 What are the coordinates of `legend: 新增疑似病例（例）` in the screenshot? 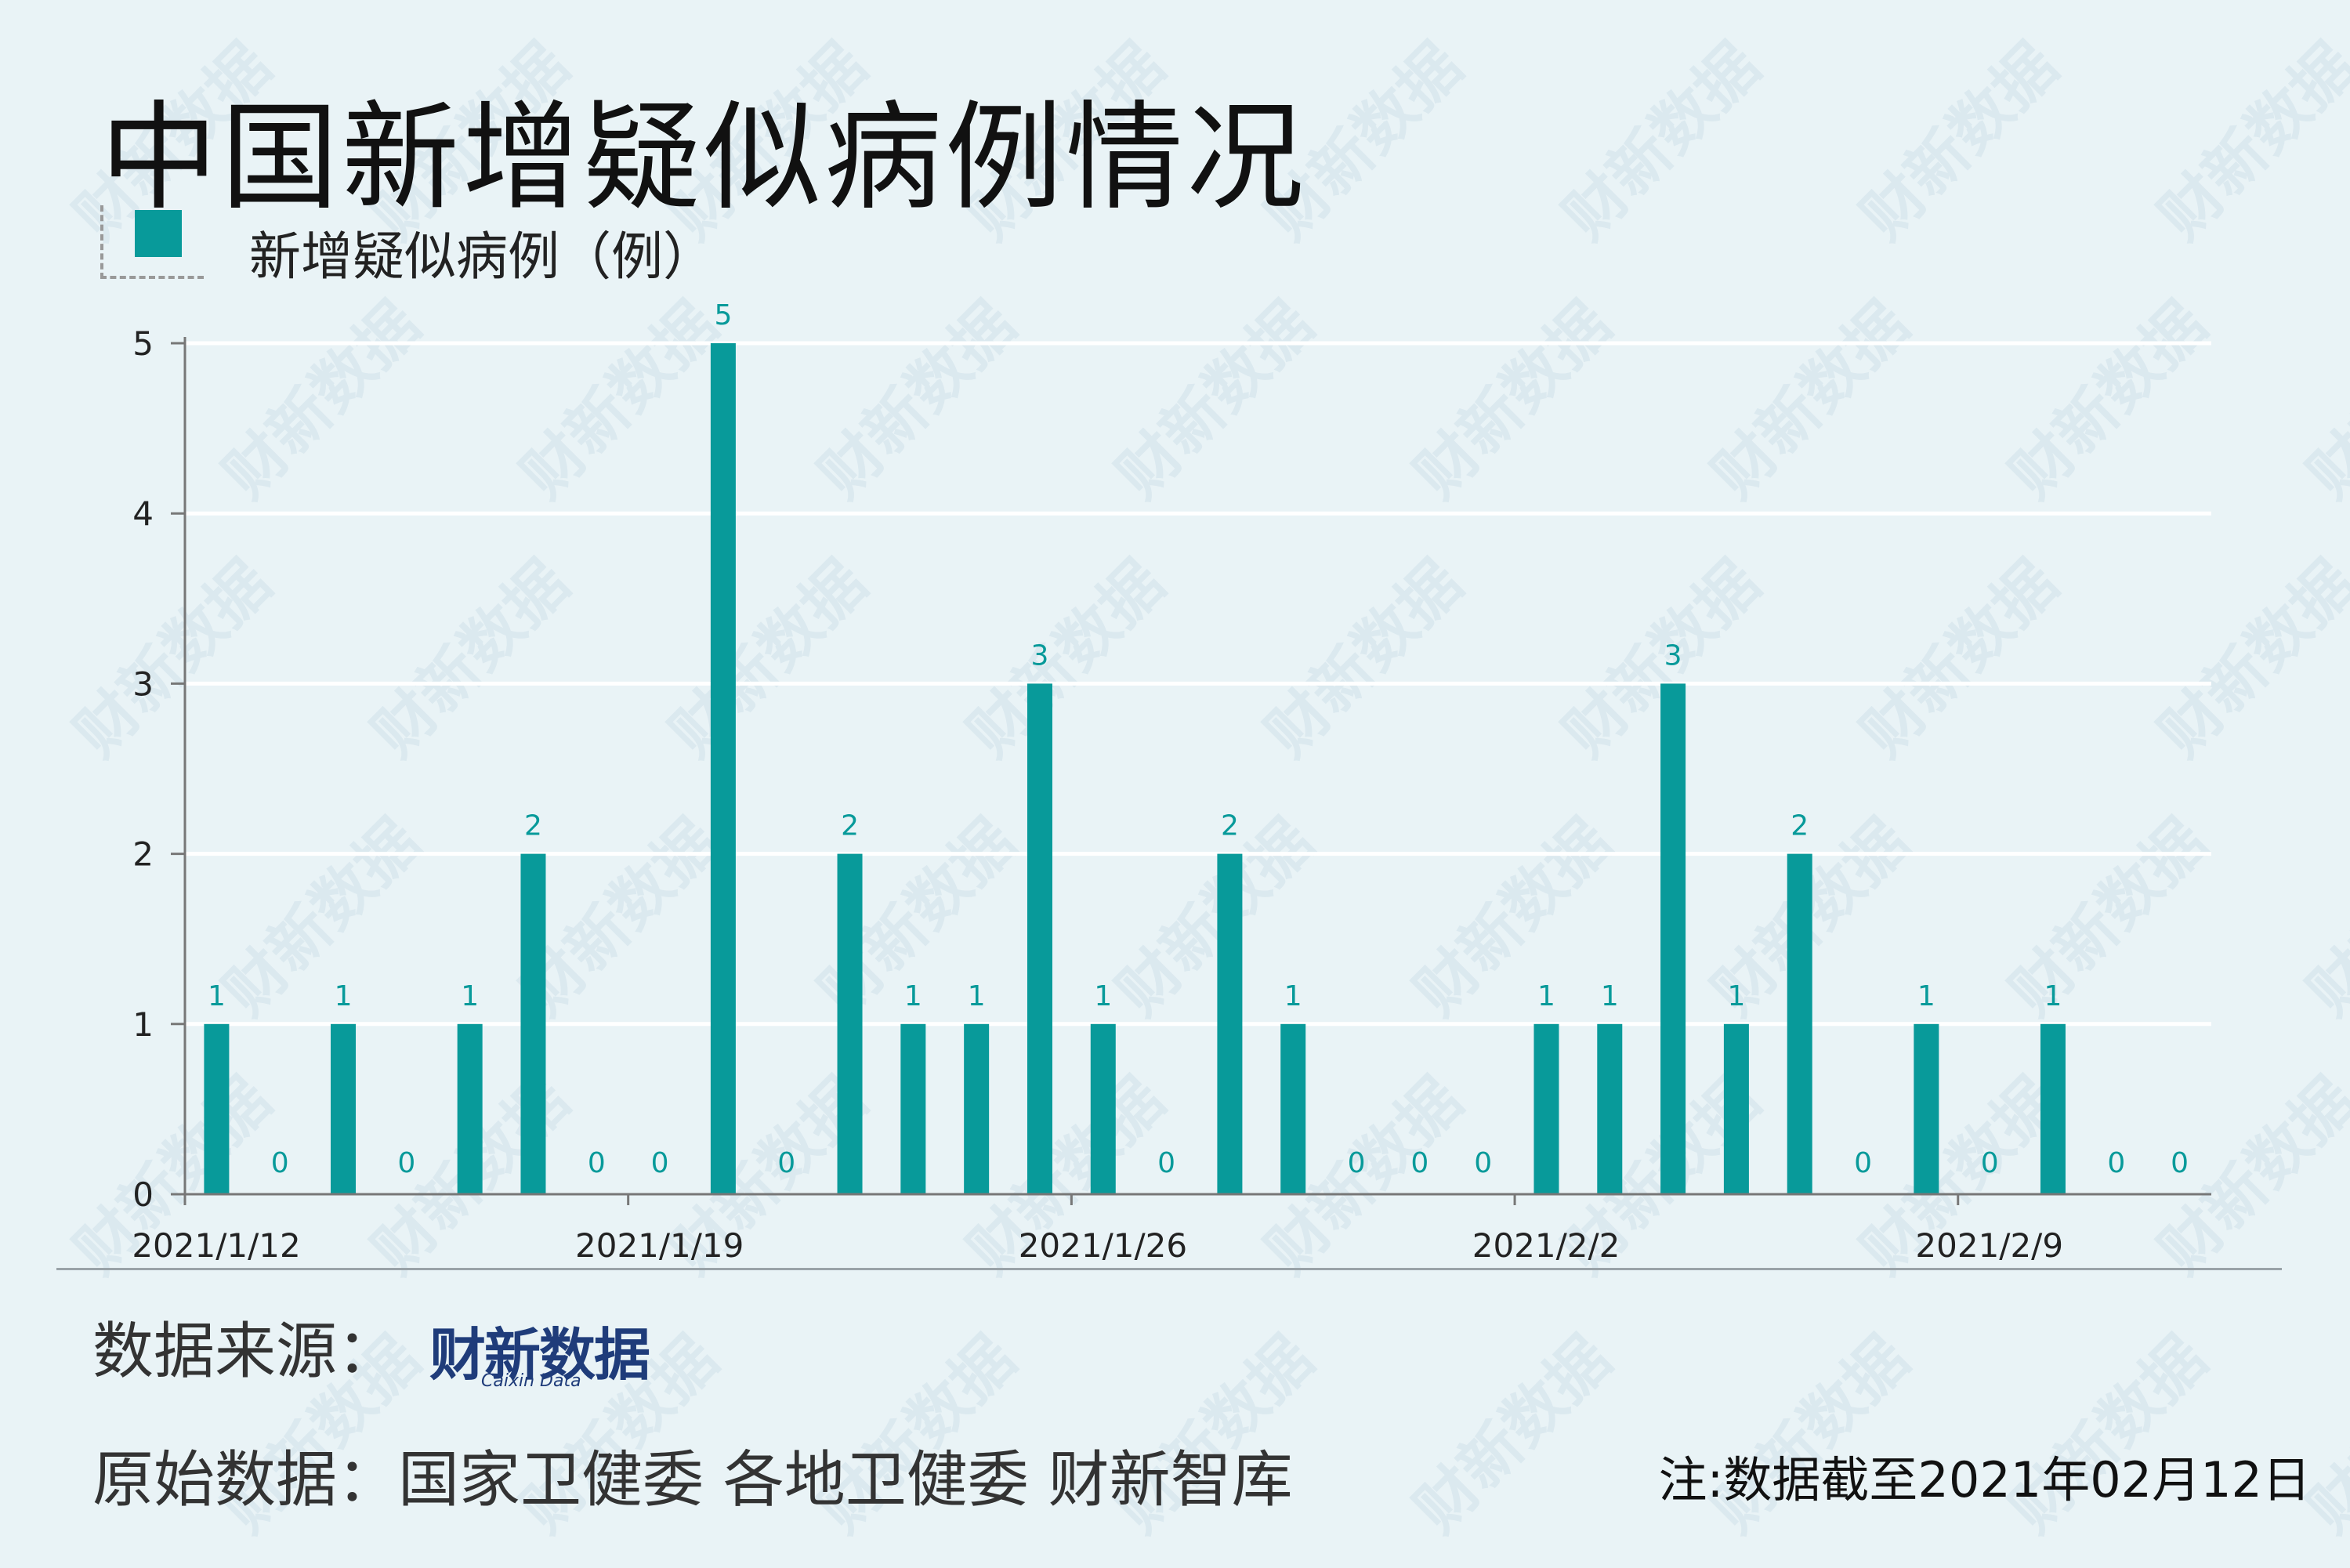 It's located at (453, 246).